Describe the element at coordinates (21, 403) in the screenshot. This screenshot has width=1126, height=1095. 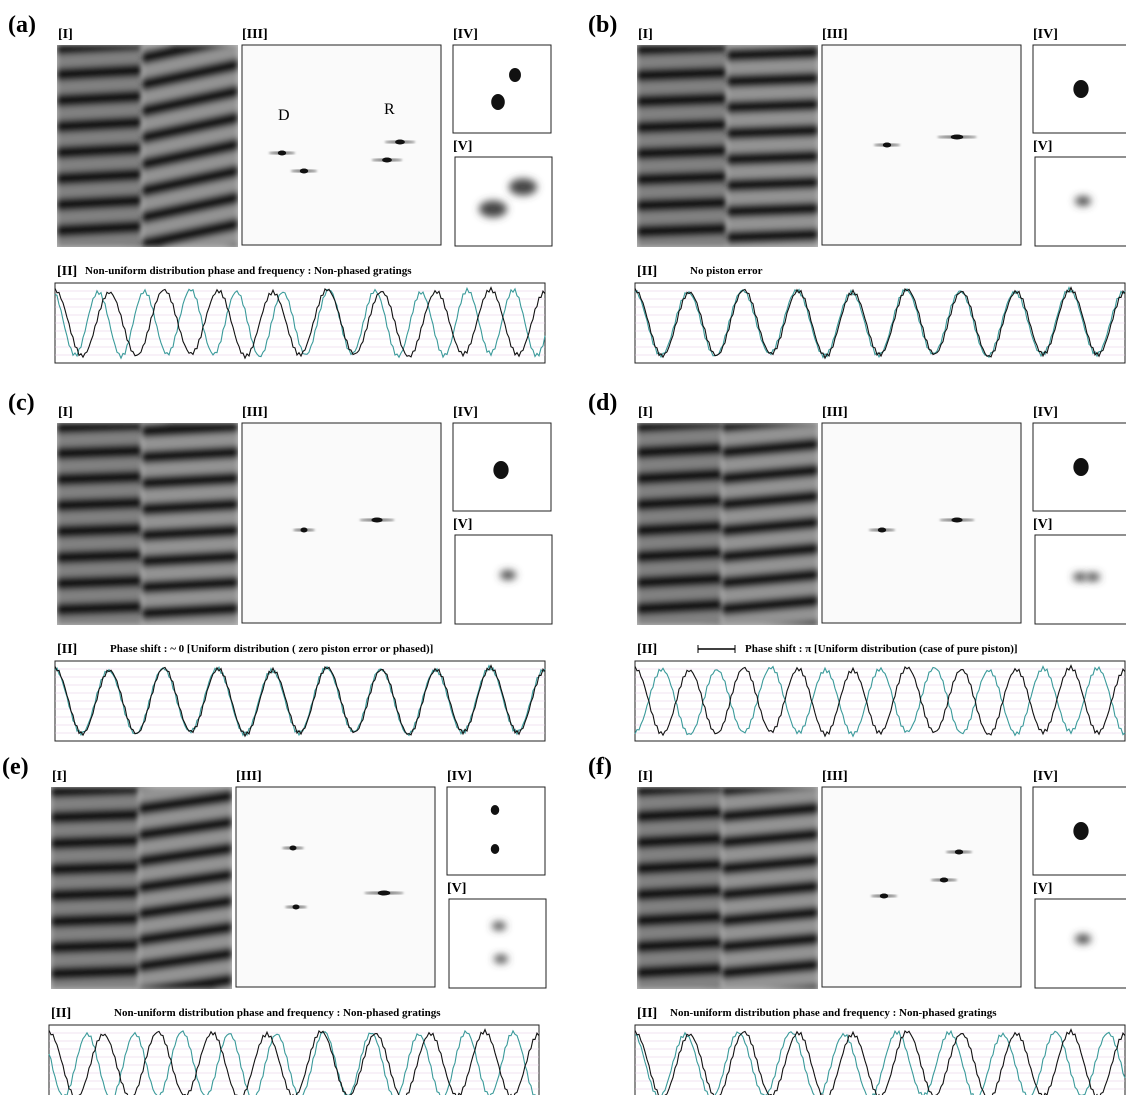
I see `panel-label: (c)` at that location.